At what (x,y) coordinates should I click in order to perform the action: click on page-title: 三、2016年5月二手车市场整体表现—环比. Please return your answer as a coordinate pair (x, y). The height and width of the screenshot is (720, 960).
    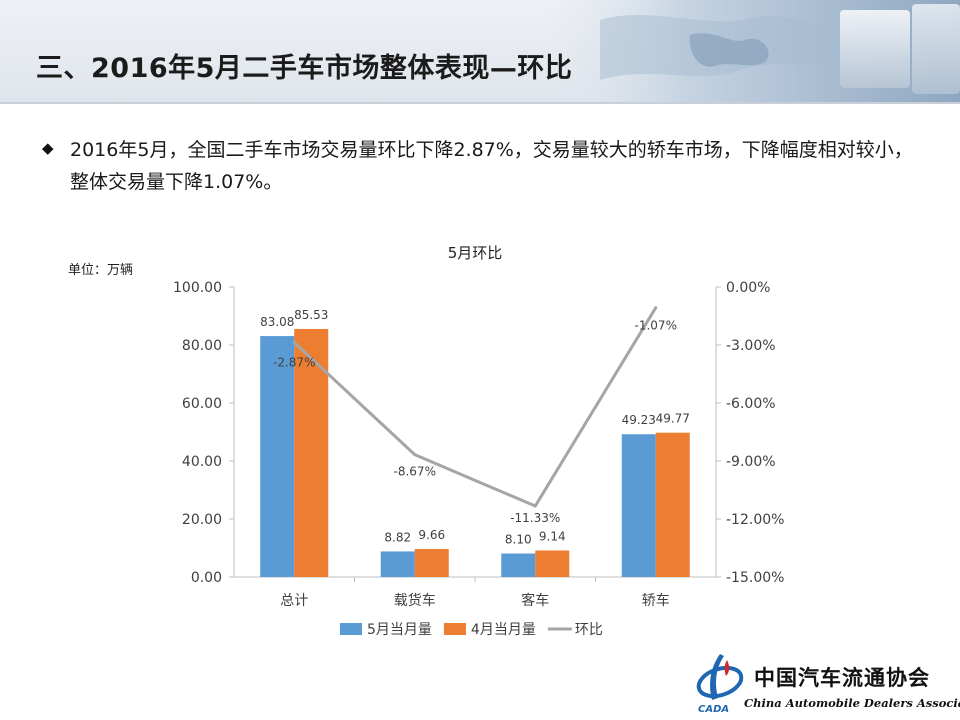
    Looking at the image, I should click on (304, 68).